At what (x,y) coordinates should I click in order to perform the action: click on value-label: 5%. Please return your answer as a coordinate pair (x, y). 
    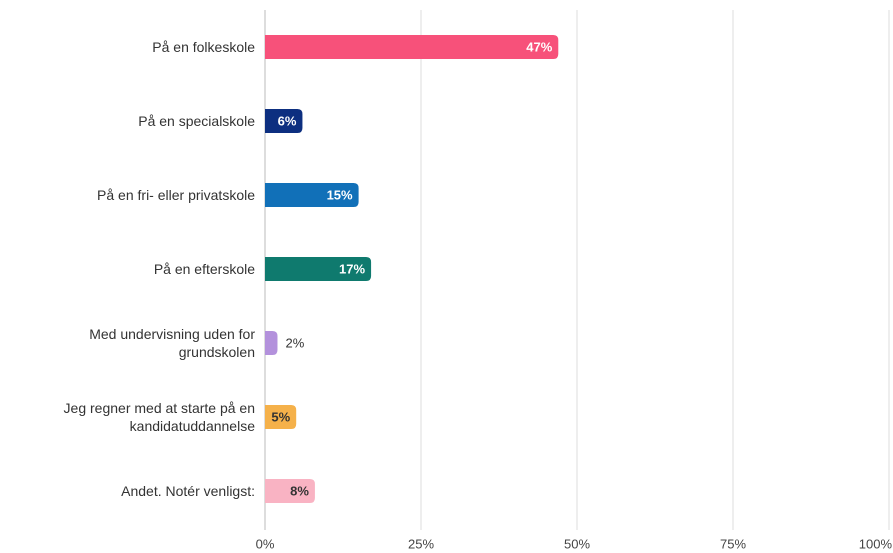
    Looking at the image, I should click on (280, 416).